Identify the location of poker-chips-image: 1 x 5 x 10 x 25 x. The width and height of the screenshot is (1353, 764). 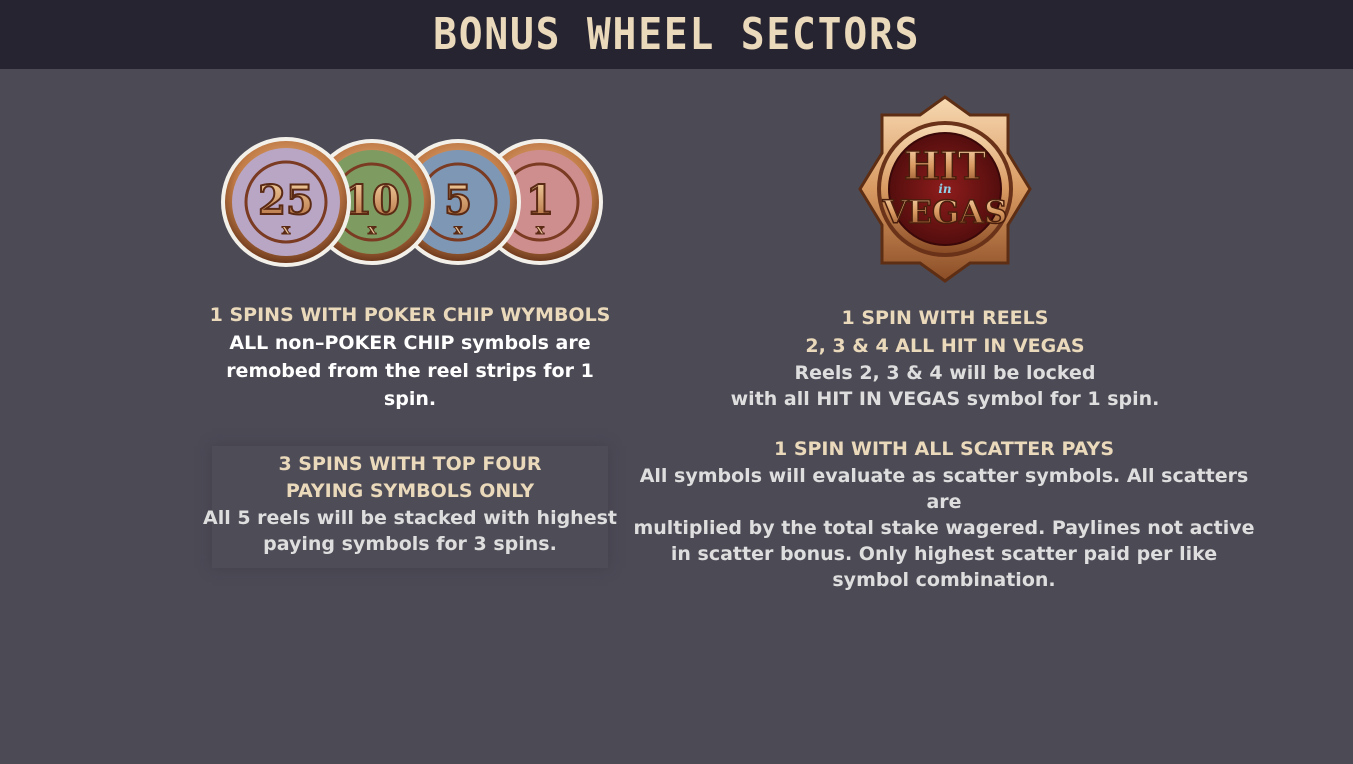
(412, 202).